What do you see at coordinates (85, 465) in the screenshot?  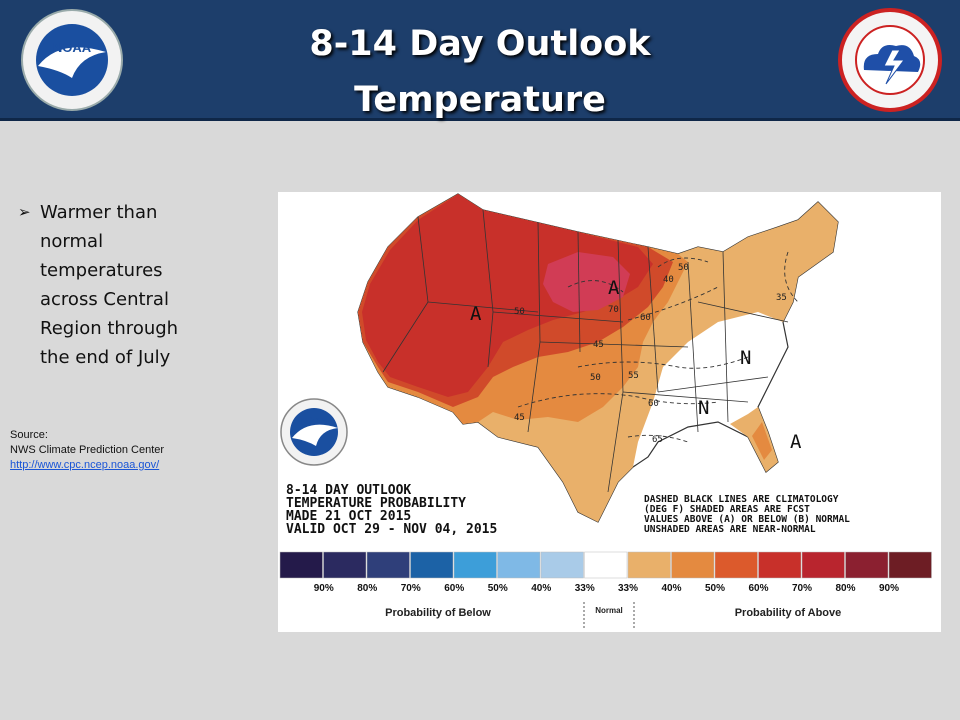 I see `source-link: http://www.cpc.ncep.noaa.gov/` at bounding box center [85, 465].